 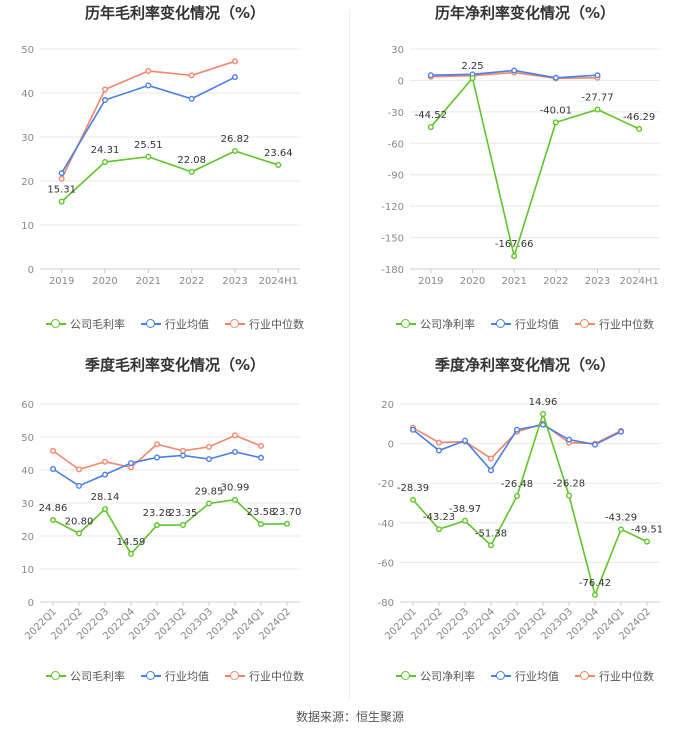 What do you see at coordinates (543, 402) in the screenshot?
I see `data-label: 14.96` at bounding box center [543, 402].